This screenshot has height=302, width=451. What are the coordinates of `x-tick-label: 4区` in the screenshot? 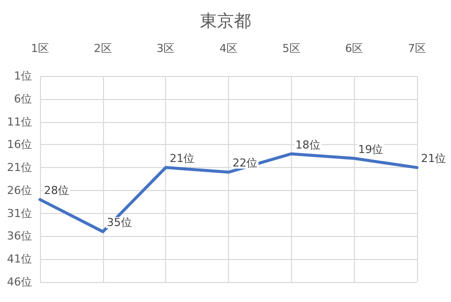 It's located at (229, 48).